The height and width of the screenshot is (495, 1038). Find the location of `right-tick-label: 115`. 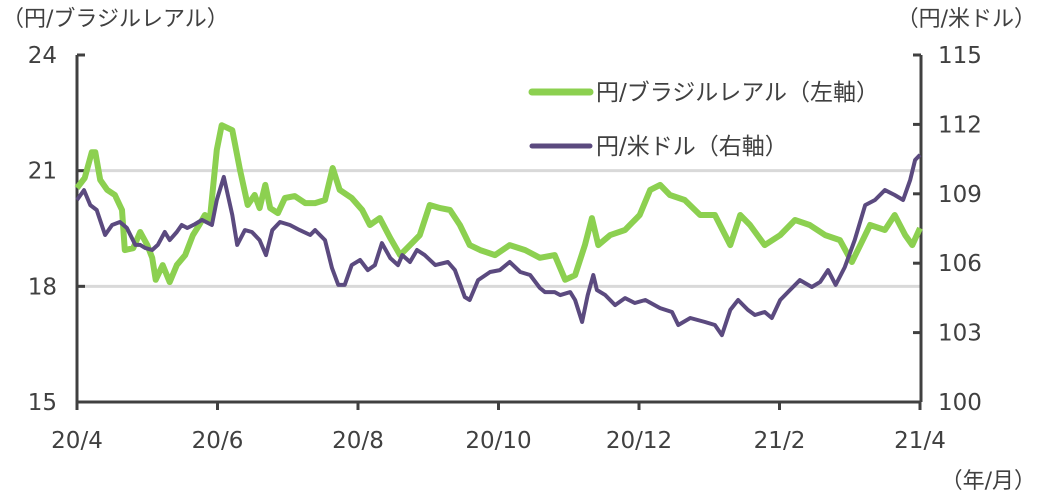

right-tick-label: 115 is located at coordinates (960, 56).